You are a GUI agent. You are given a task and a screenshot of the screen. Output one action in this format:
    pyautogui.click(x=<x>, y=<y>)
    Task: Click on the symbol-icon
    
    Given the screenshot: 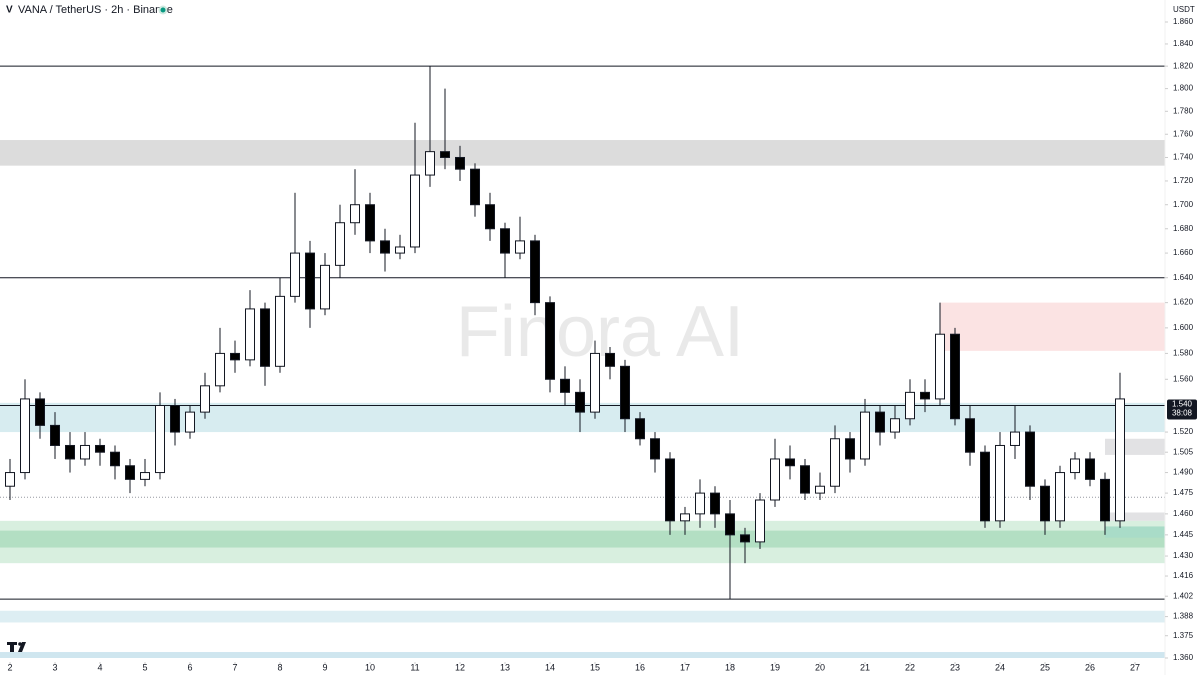 What is the action you would take?
    pyautogui.click(x=9, y=10)
    